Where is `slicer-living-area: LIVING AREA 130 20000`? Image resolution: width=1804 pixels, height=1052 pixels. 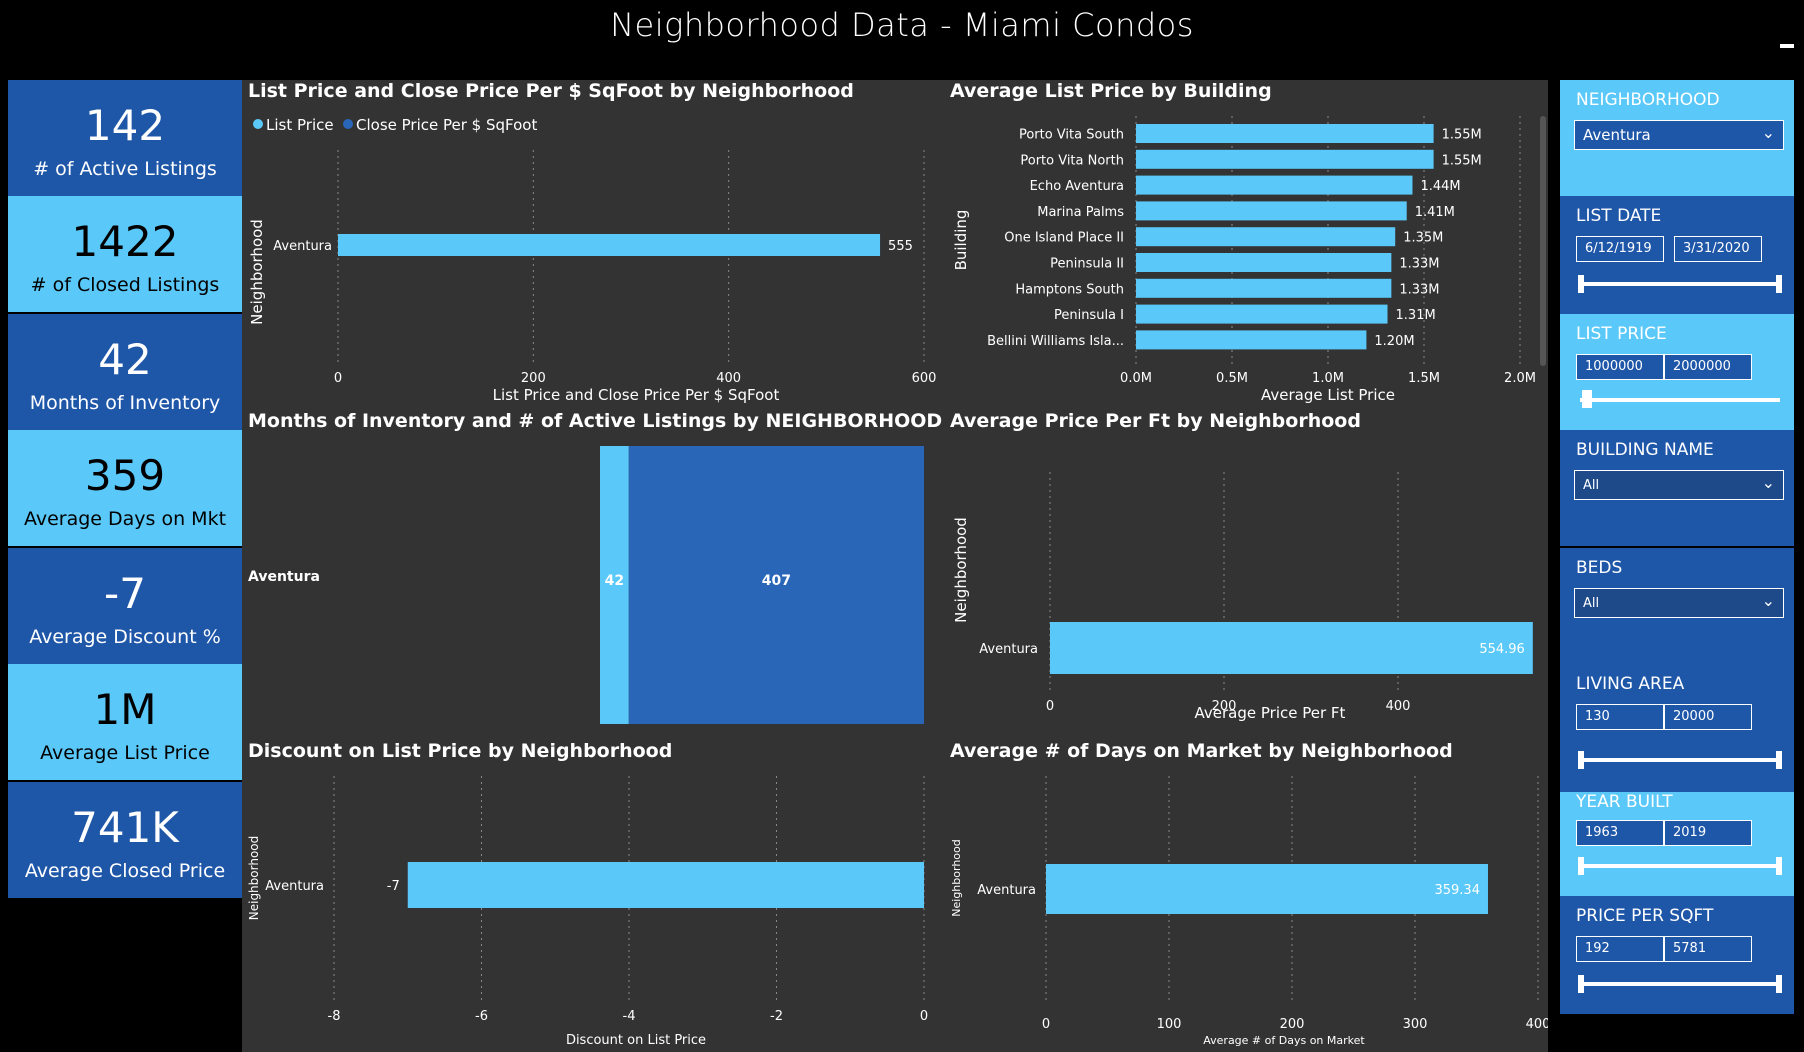
slicer-living-area: LIVING AREA 130 20000 is located at coordinates (1677, 728).